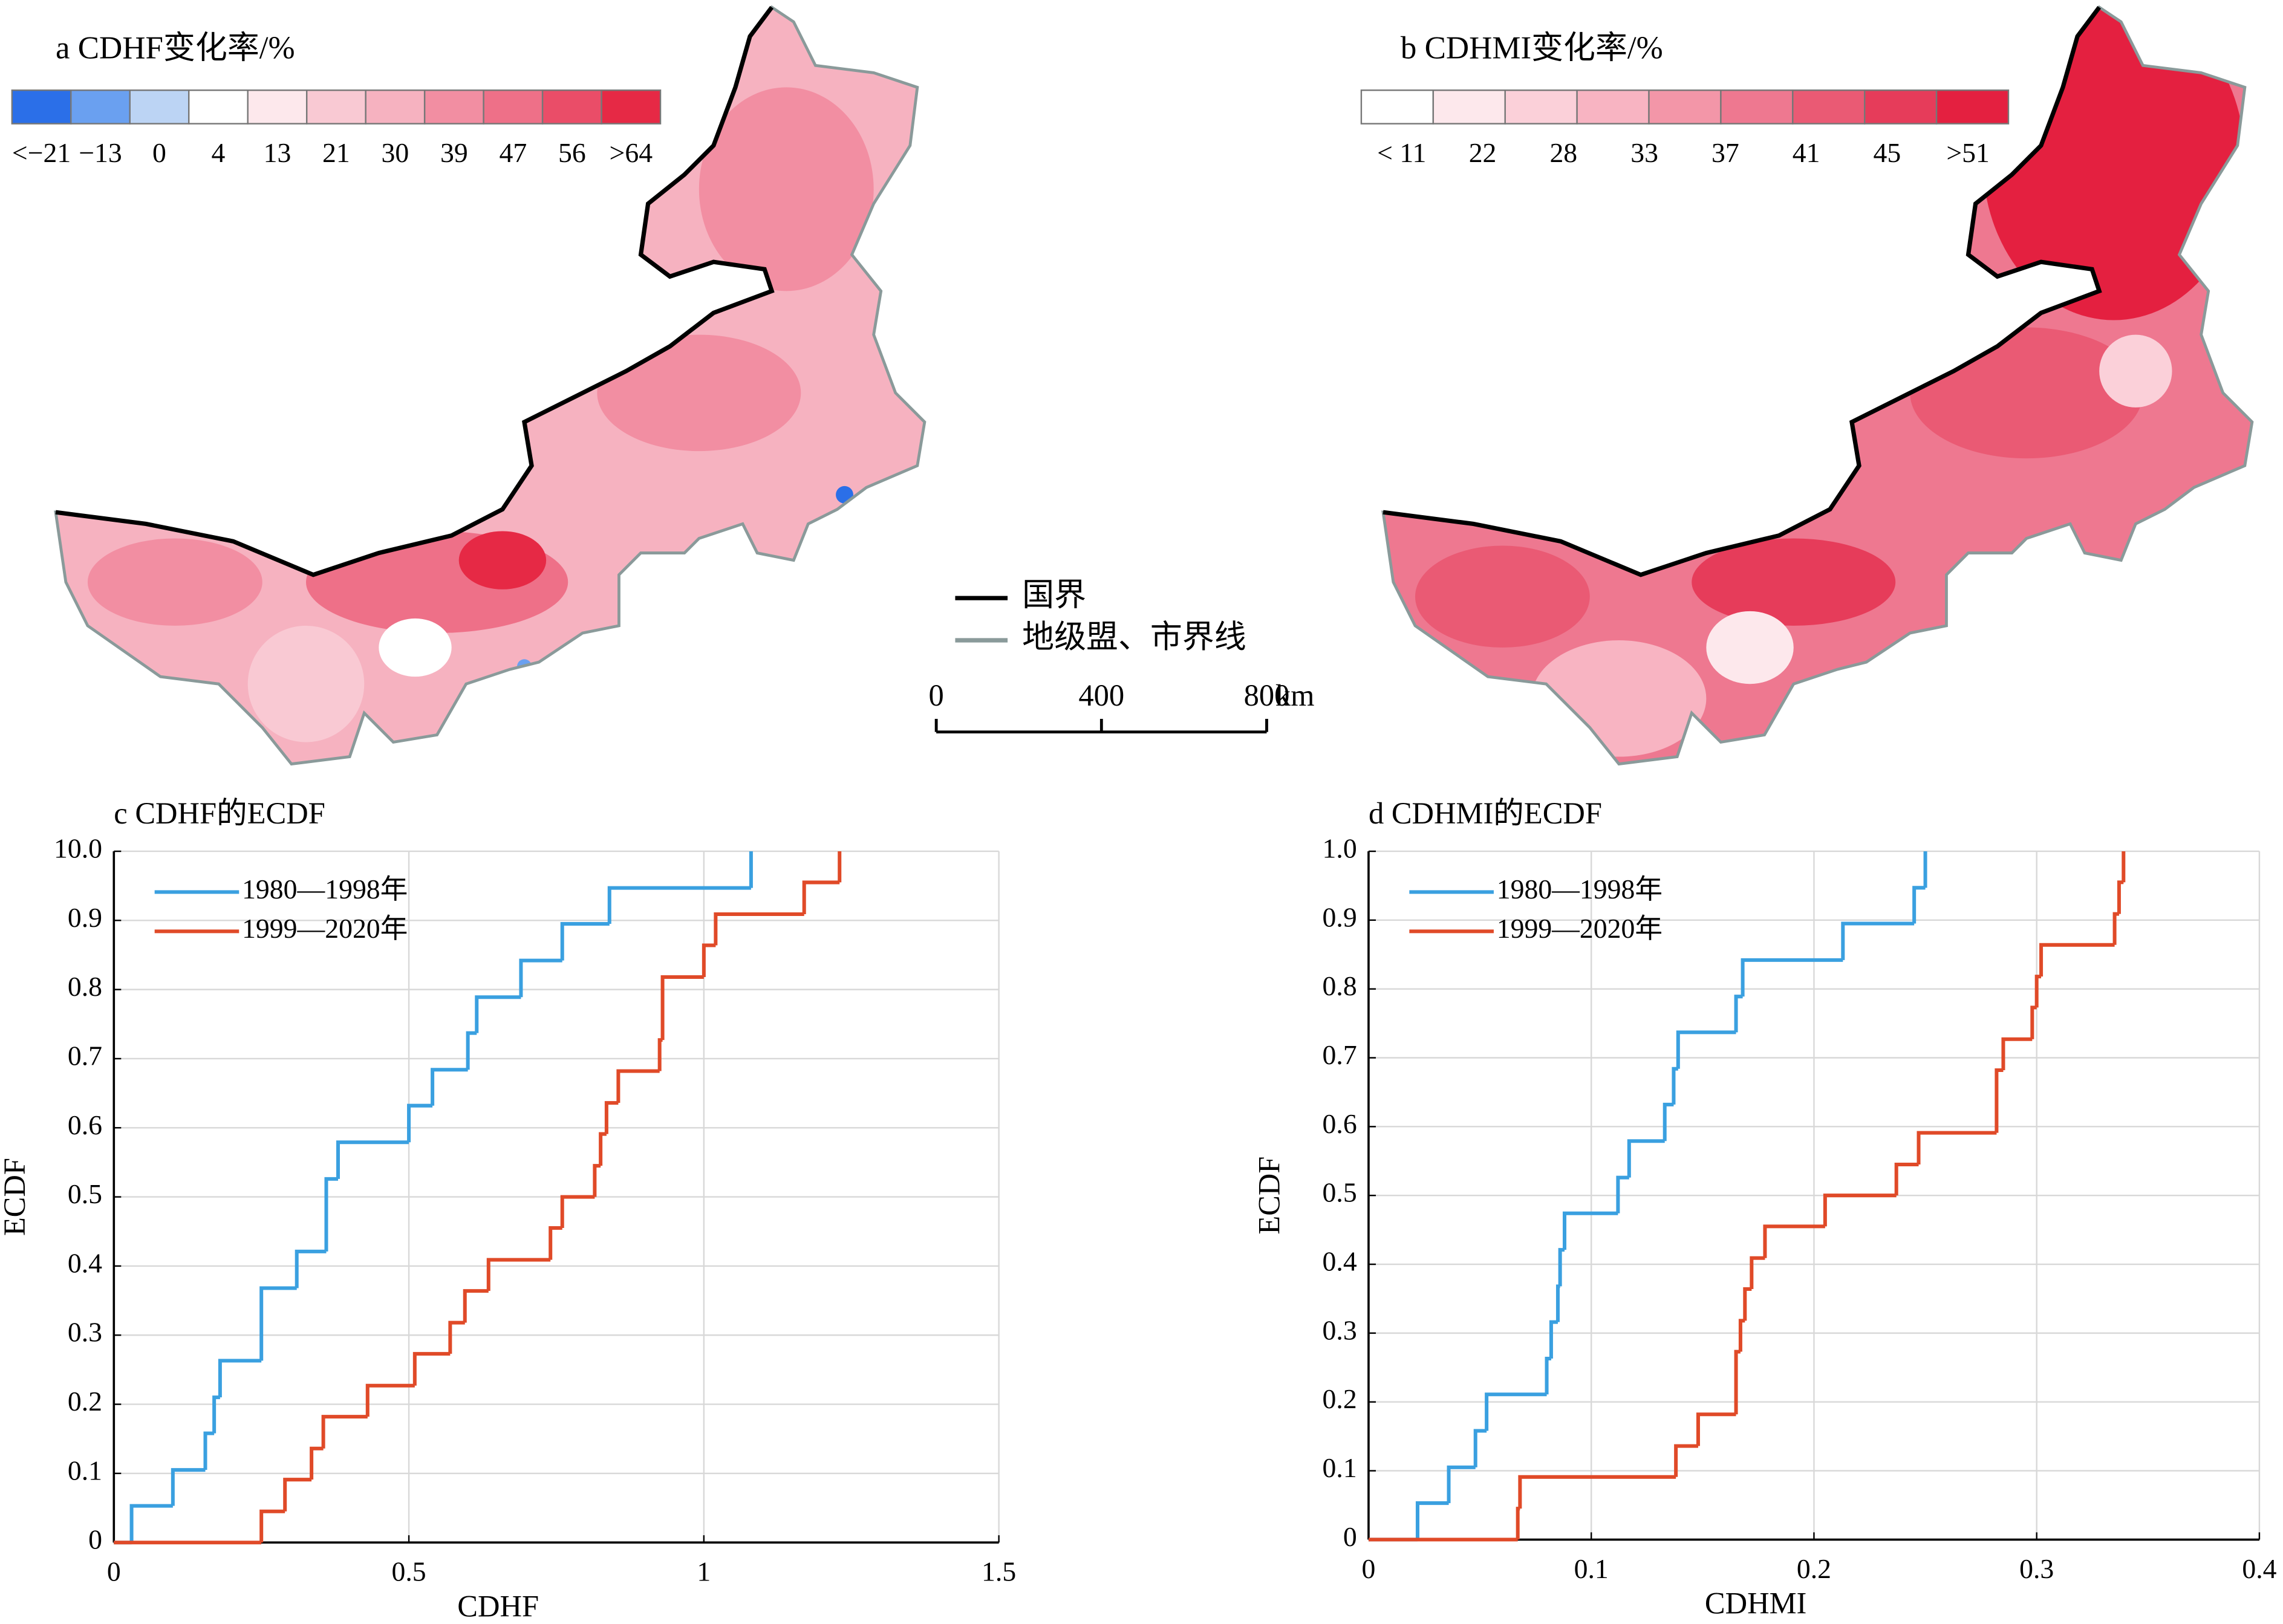 The width and height of the screenshot is (2283, 1624). Describe the element at coordinates (395, 152) in the screenshot. I see `colorbar-label: 30` at that location.